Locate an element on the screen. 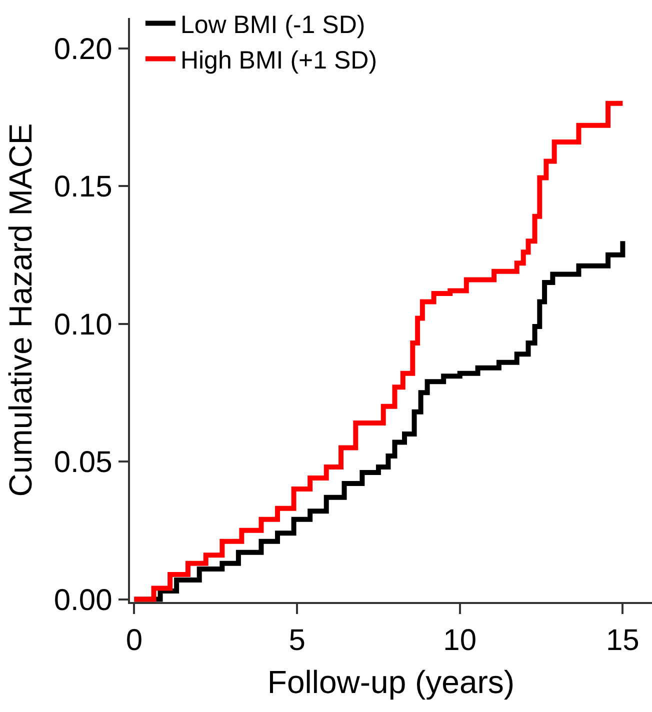 This screenshot has height=712, width=652. x-tick-label: 15 is located at coordinates (623, 640).